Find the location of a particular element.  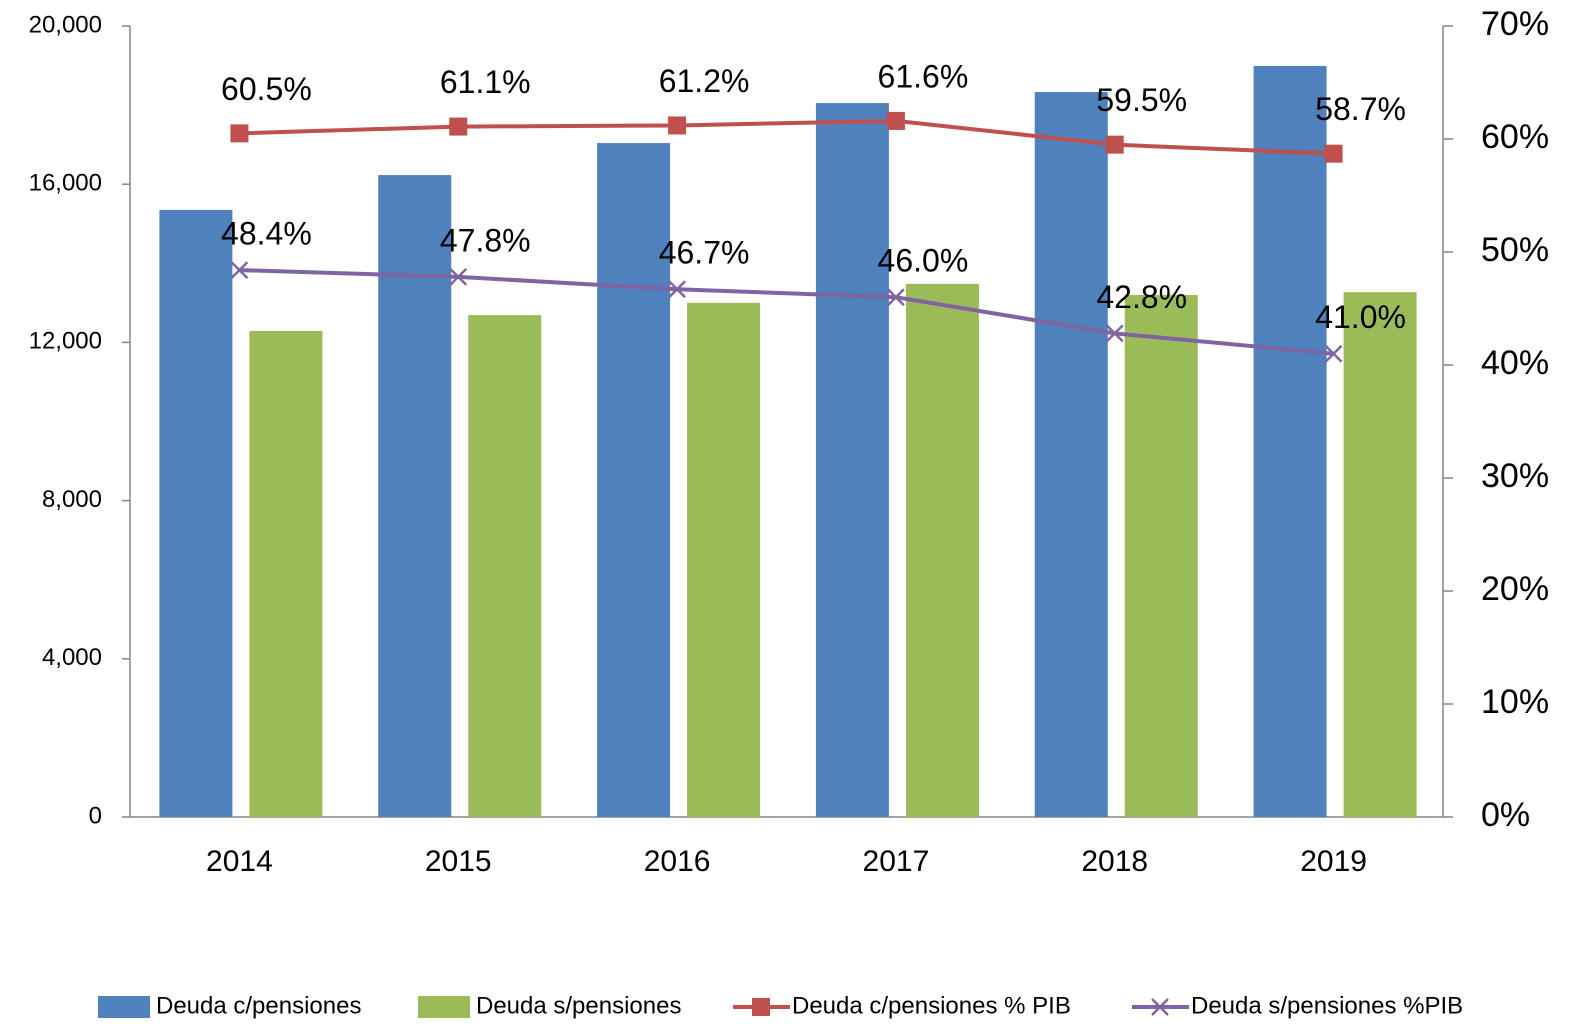

data-label: 47.8% is located at coordinates (485, 240).